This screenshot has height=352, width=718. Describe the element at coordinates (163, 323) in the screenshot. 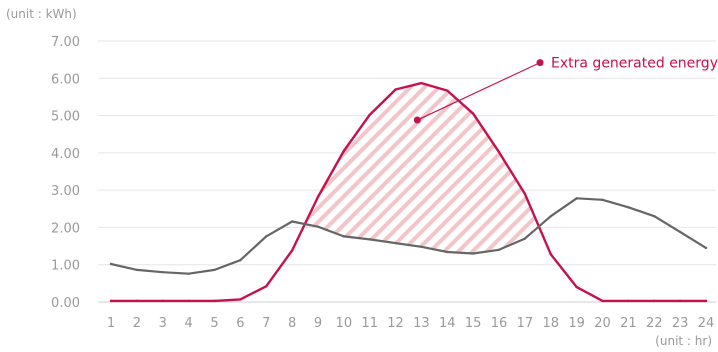

I see `x-tick-label: 3` at that location.